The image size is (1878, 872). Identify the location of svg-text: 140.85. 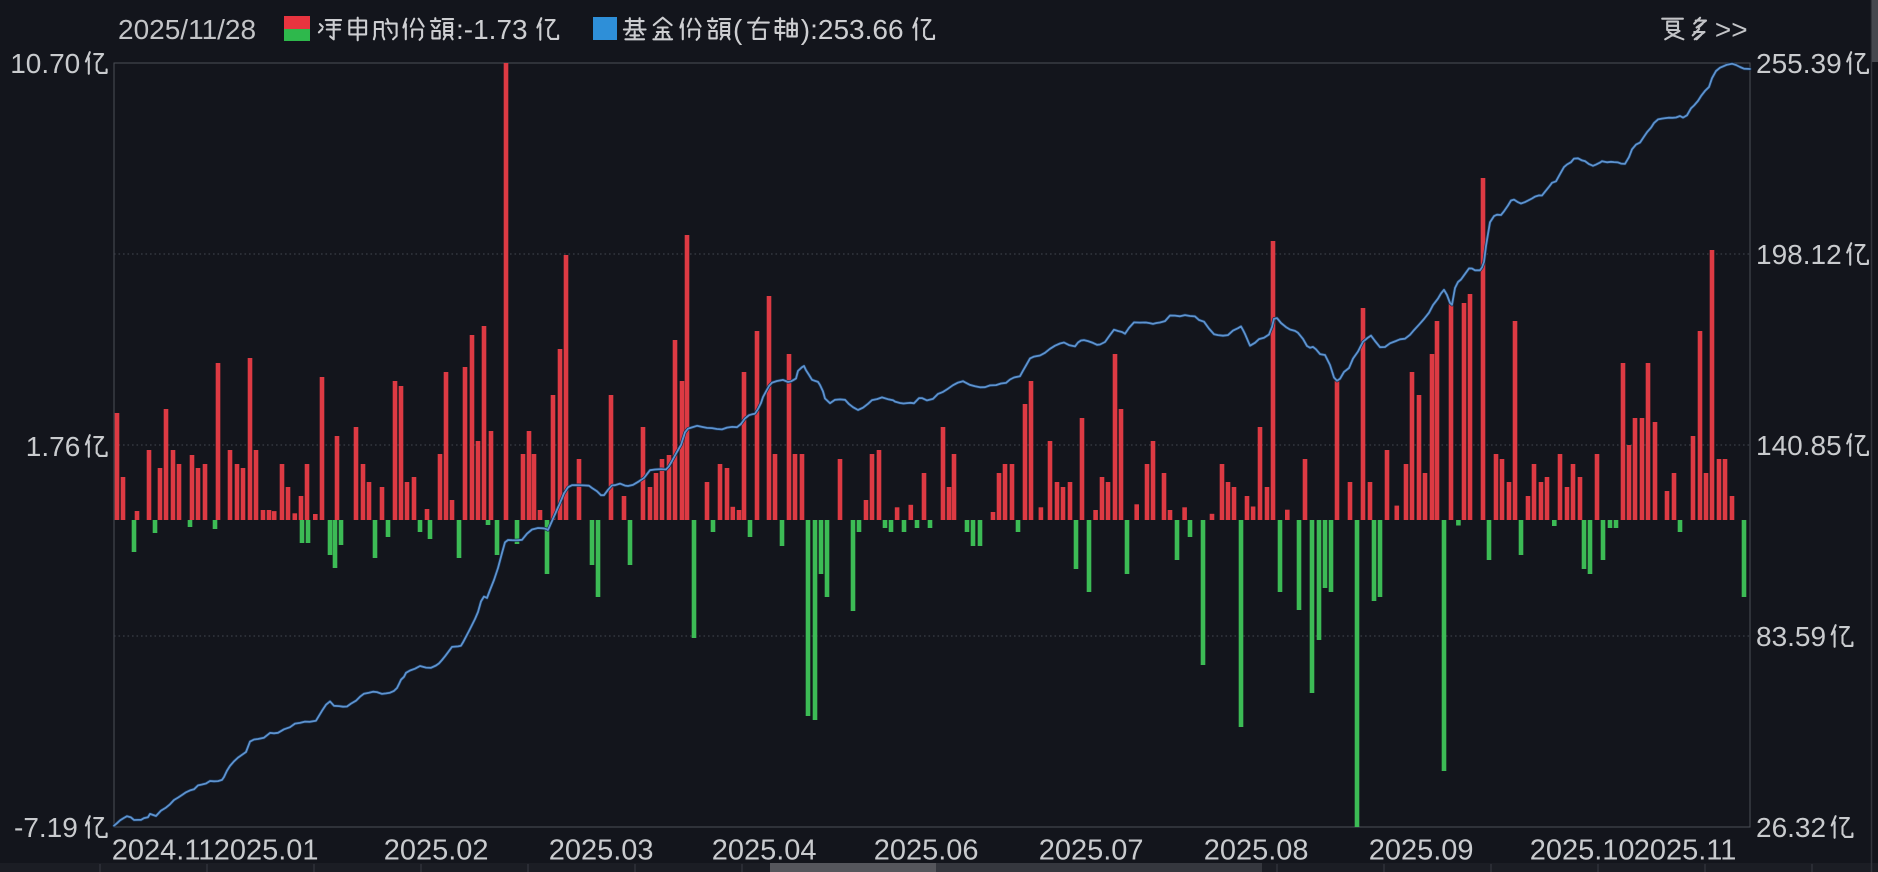
(1799, 445).